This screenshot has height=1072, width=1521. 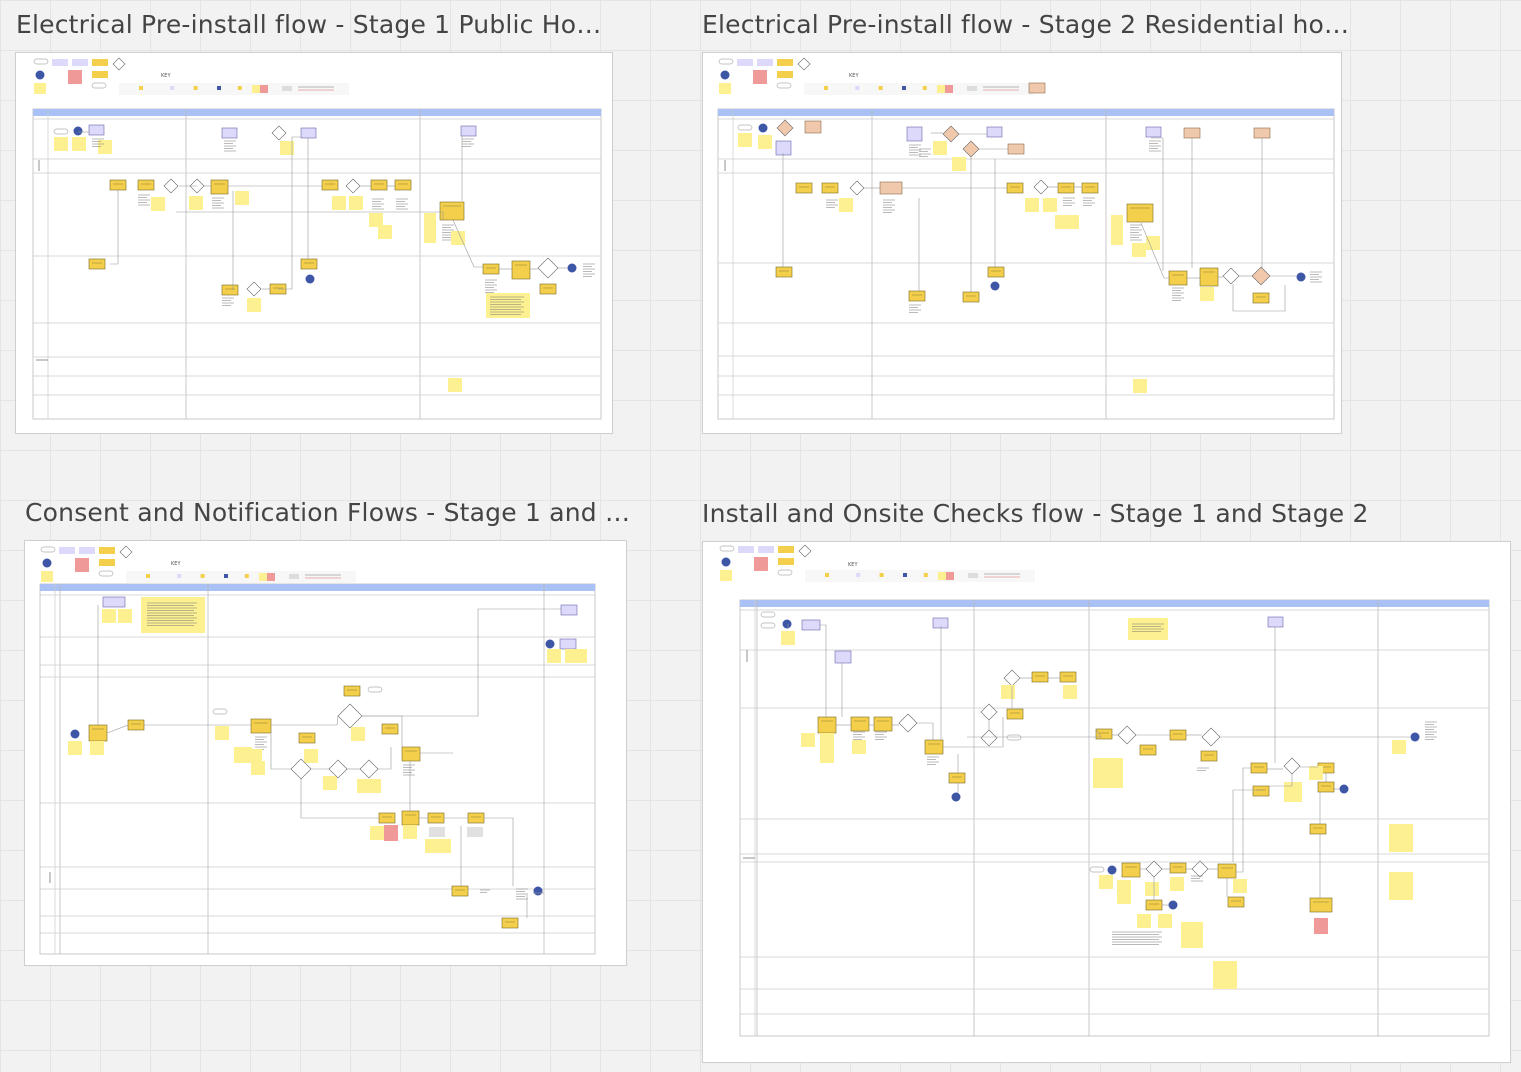 I want to click on flow-diagram-stage1, so click(x=317, y=238).